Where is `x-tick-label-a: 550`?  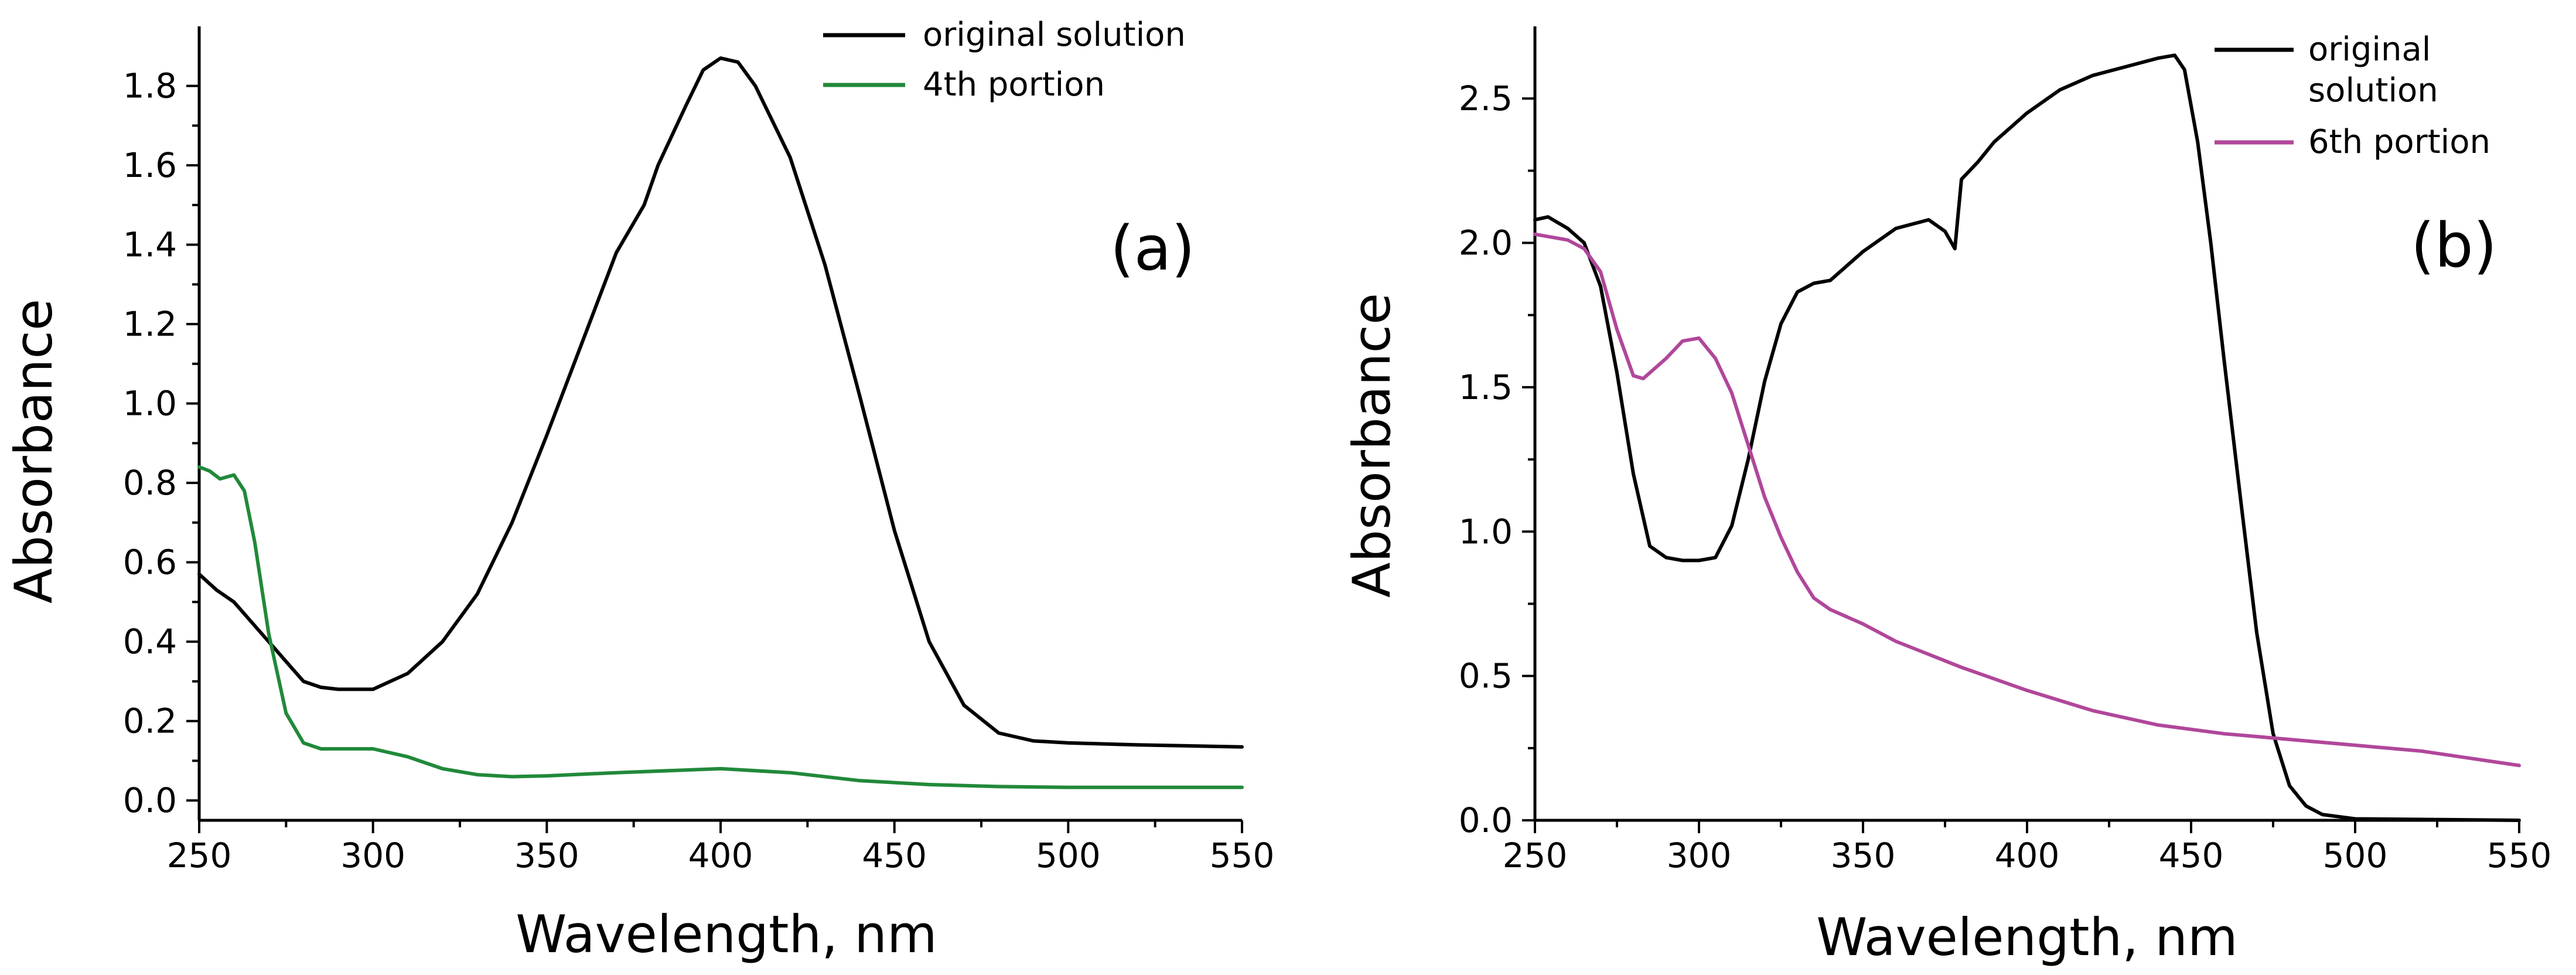
x-tick-label-a: 550 is located at coordinates (1243, 856).